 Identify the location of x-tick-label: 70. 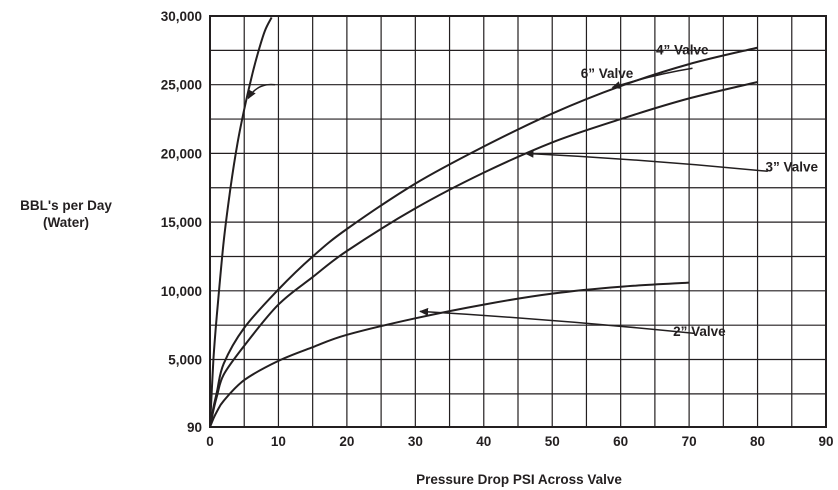
(689, 441).